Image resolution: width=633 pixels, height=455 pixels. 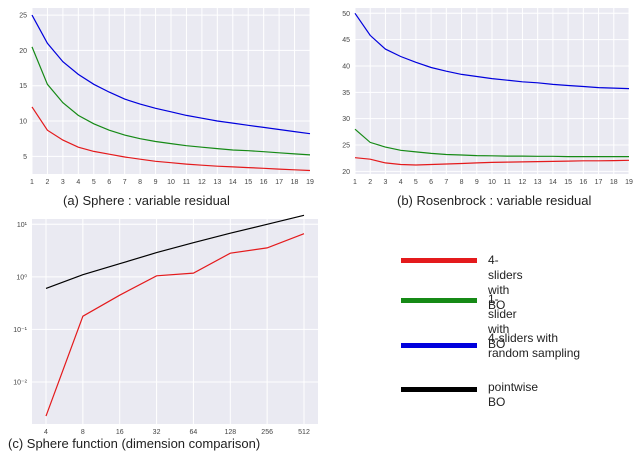 I want to click on y-tick-label: 15, so click(x=23, y=86).